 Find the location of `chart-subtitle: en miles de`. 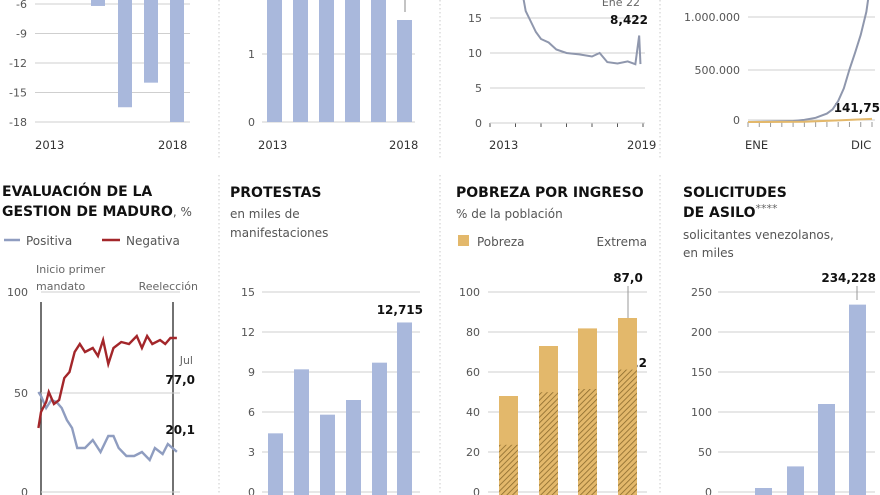

chart-subtitle: en miles de is located at coordinates (265, 214).